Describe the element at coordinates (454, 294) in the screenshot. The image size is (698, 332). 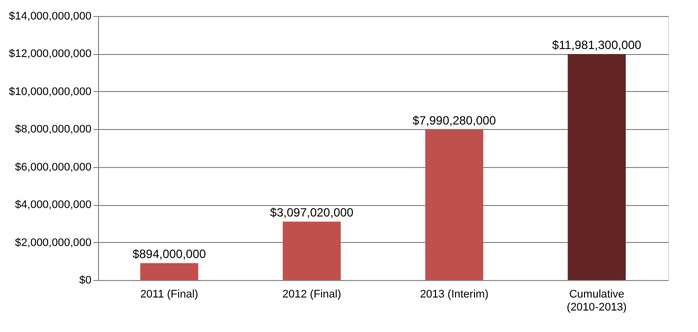
I see `x-tick-label: 2013 (Interim)` at that location.